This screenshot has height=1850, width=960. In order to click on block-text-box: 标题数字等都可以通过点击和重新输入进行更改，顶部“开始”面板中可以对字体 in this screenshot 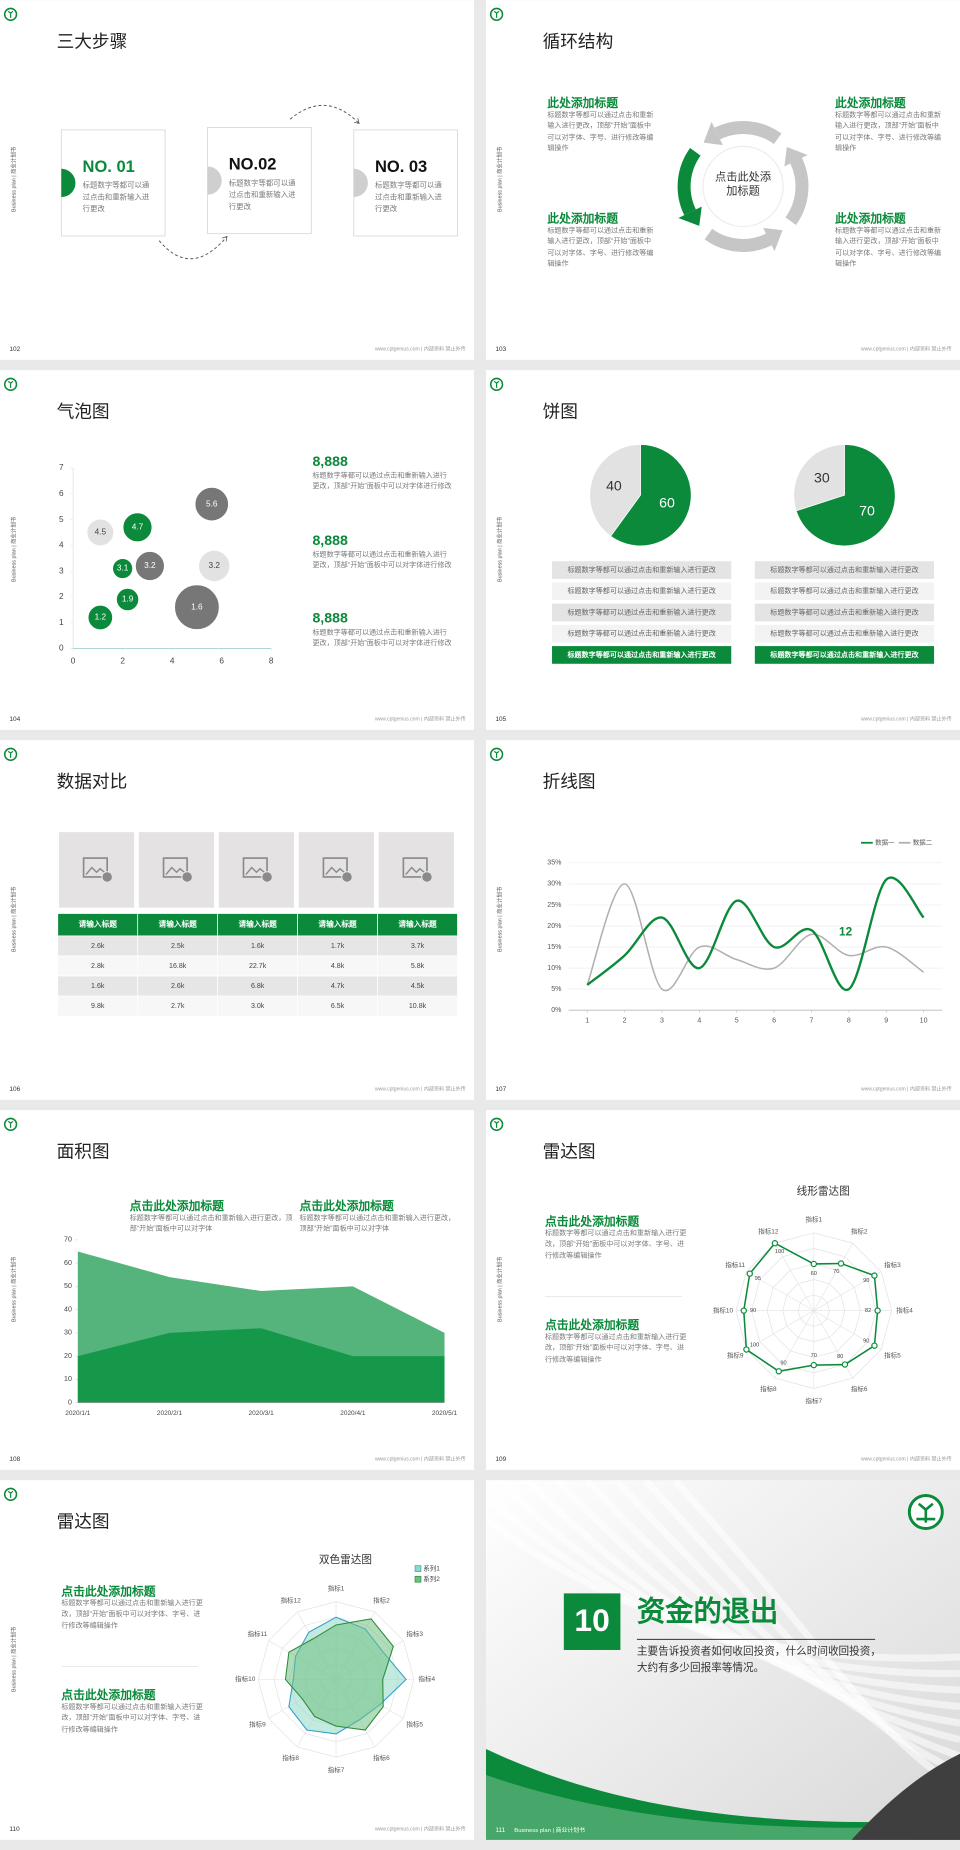, I will do `click(377, 1224)`.